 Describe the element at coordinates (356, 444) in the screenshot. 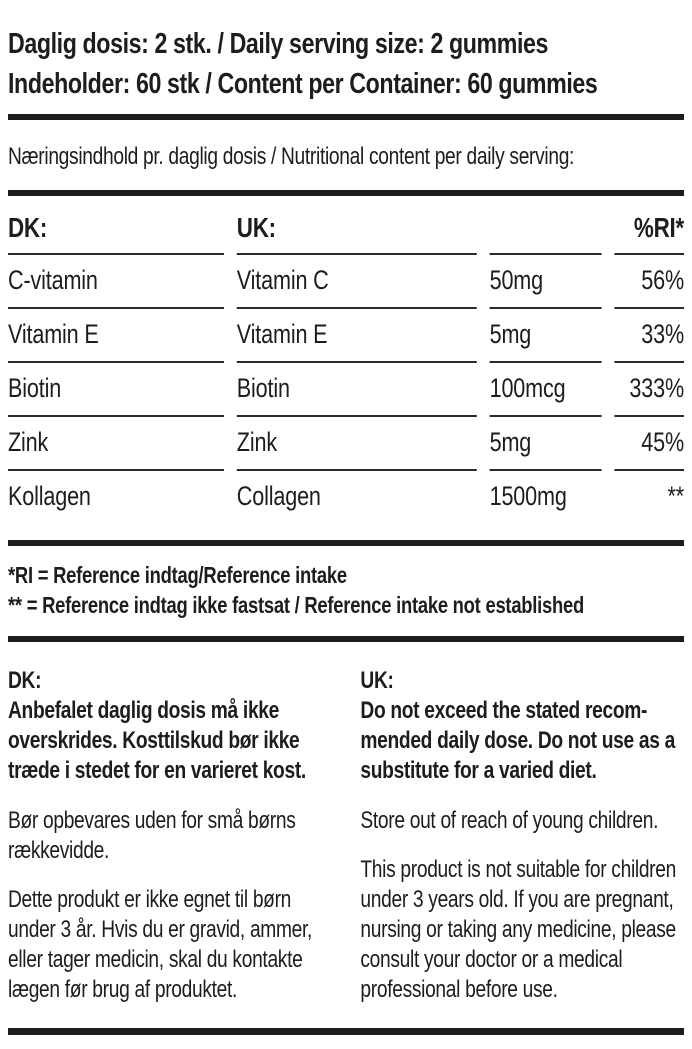

I see `nutrient-uk: Zink` at that location.